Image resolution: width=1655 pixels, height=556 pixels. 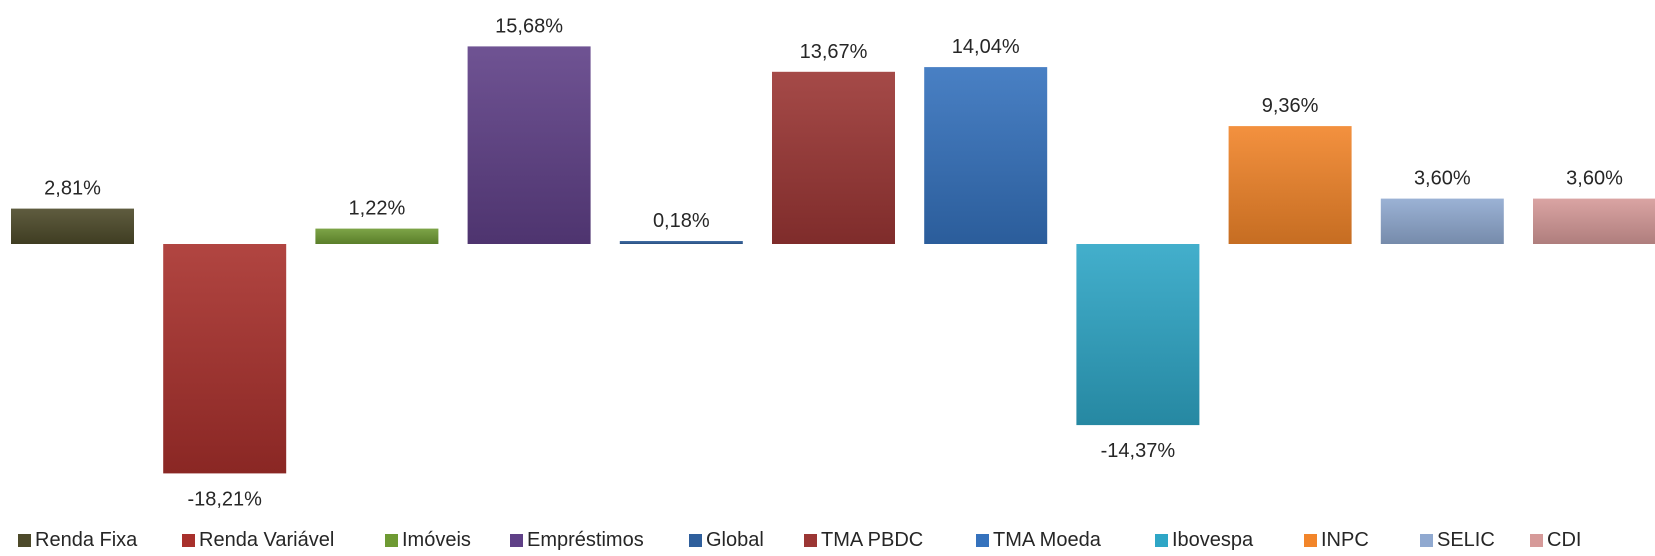 I want to click on data-label-global: 0,18%, so click(x=681, y=221).